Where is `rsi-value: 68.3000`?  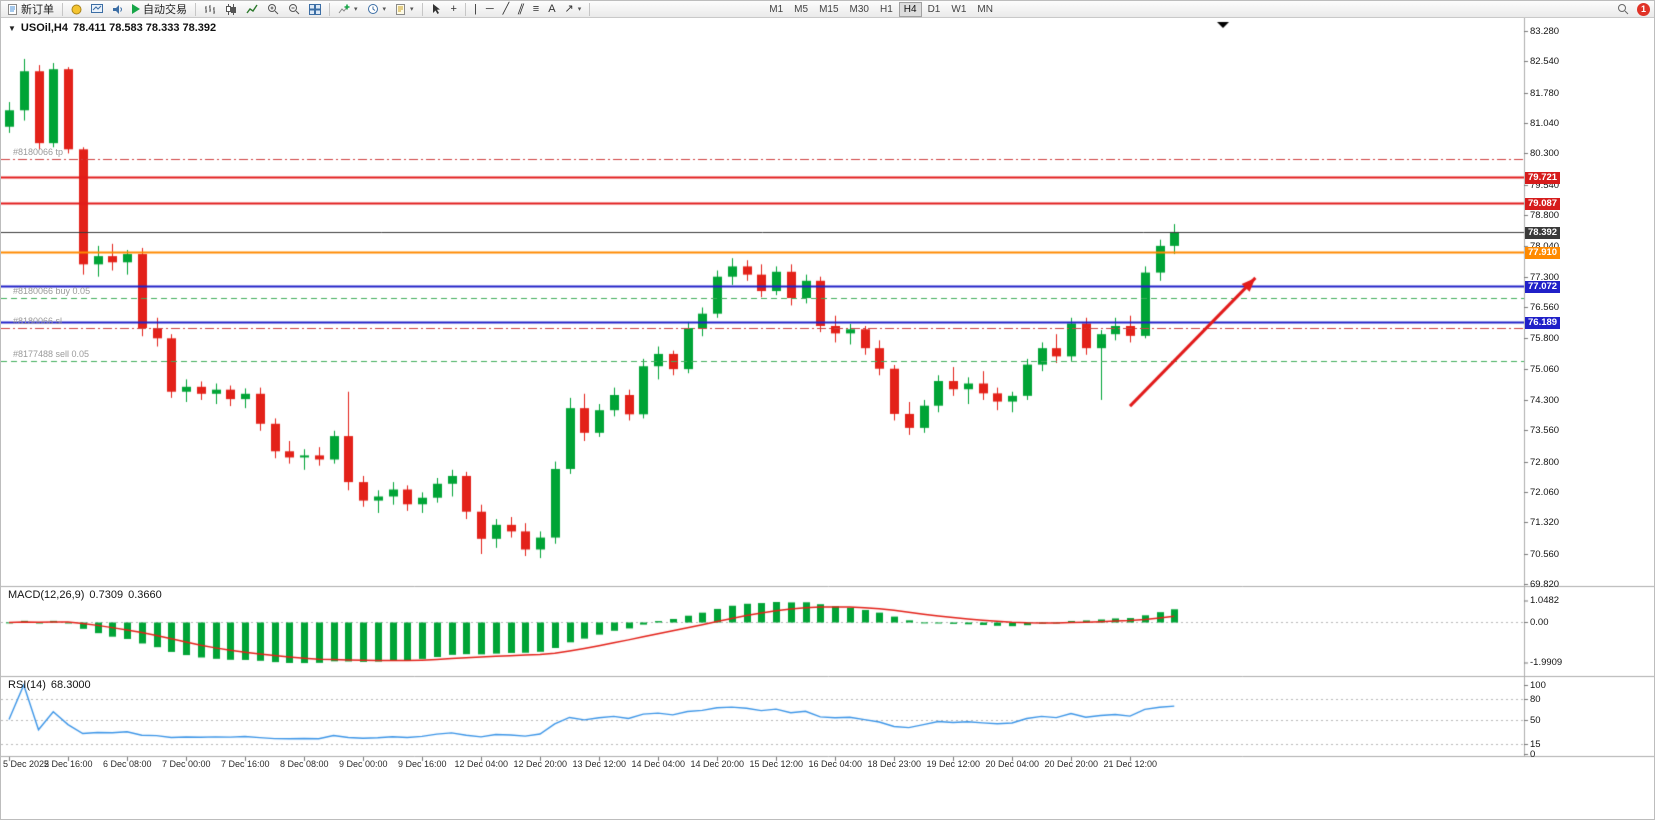
rsi-value: 68.3000 is located at coordinates (70, 685).